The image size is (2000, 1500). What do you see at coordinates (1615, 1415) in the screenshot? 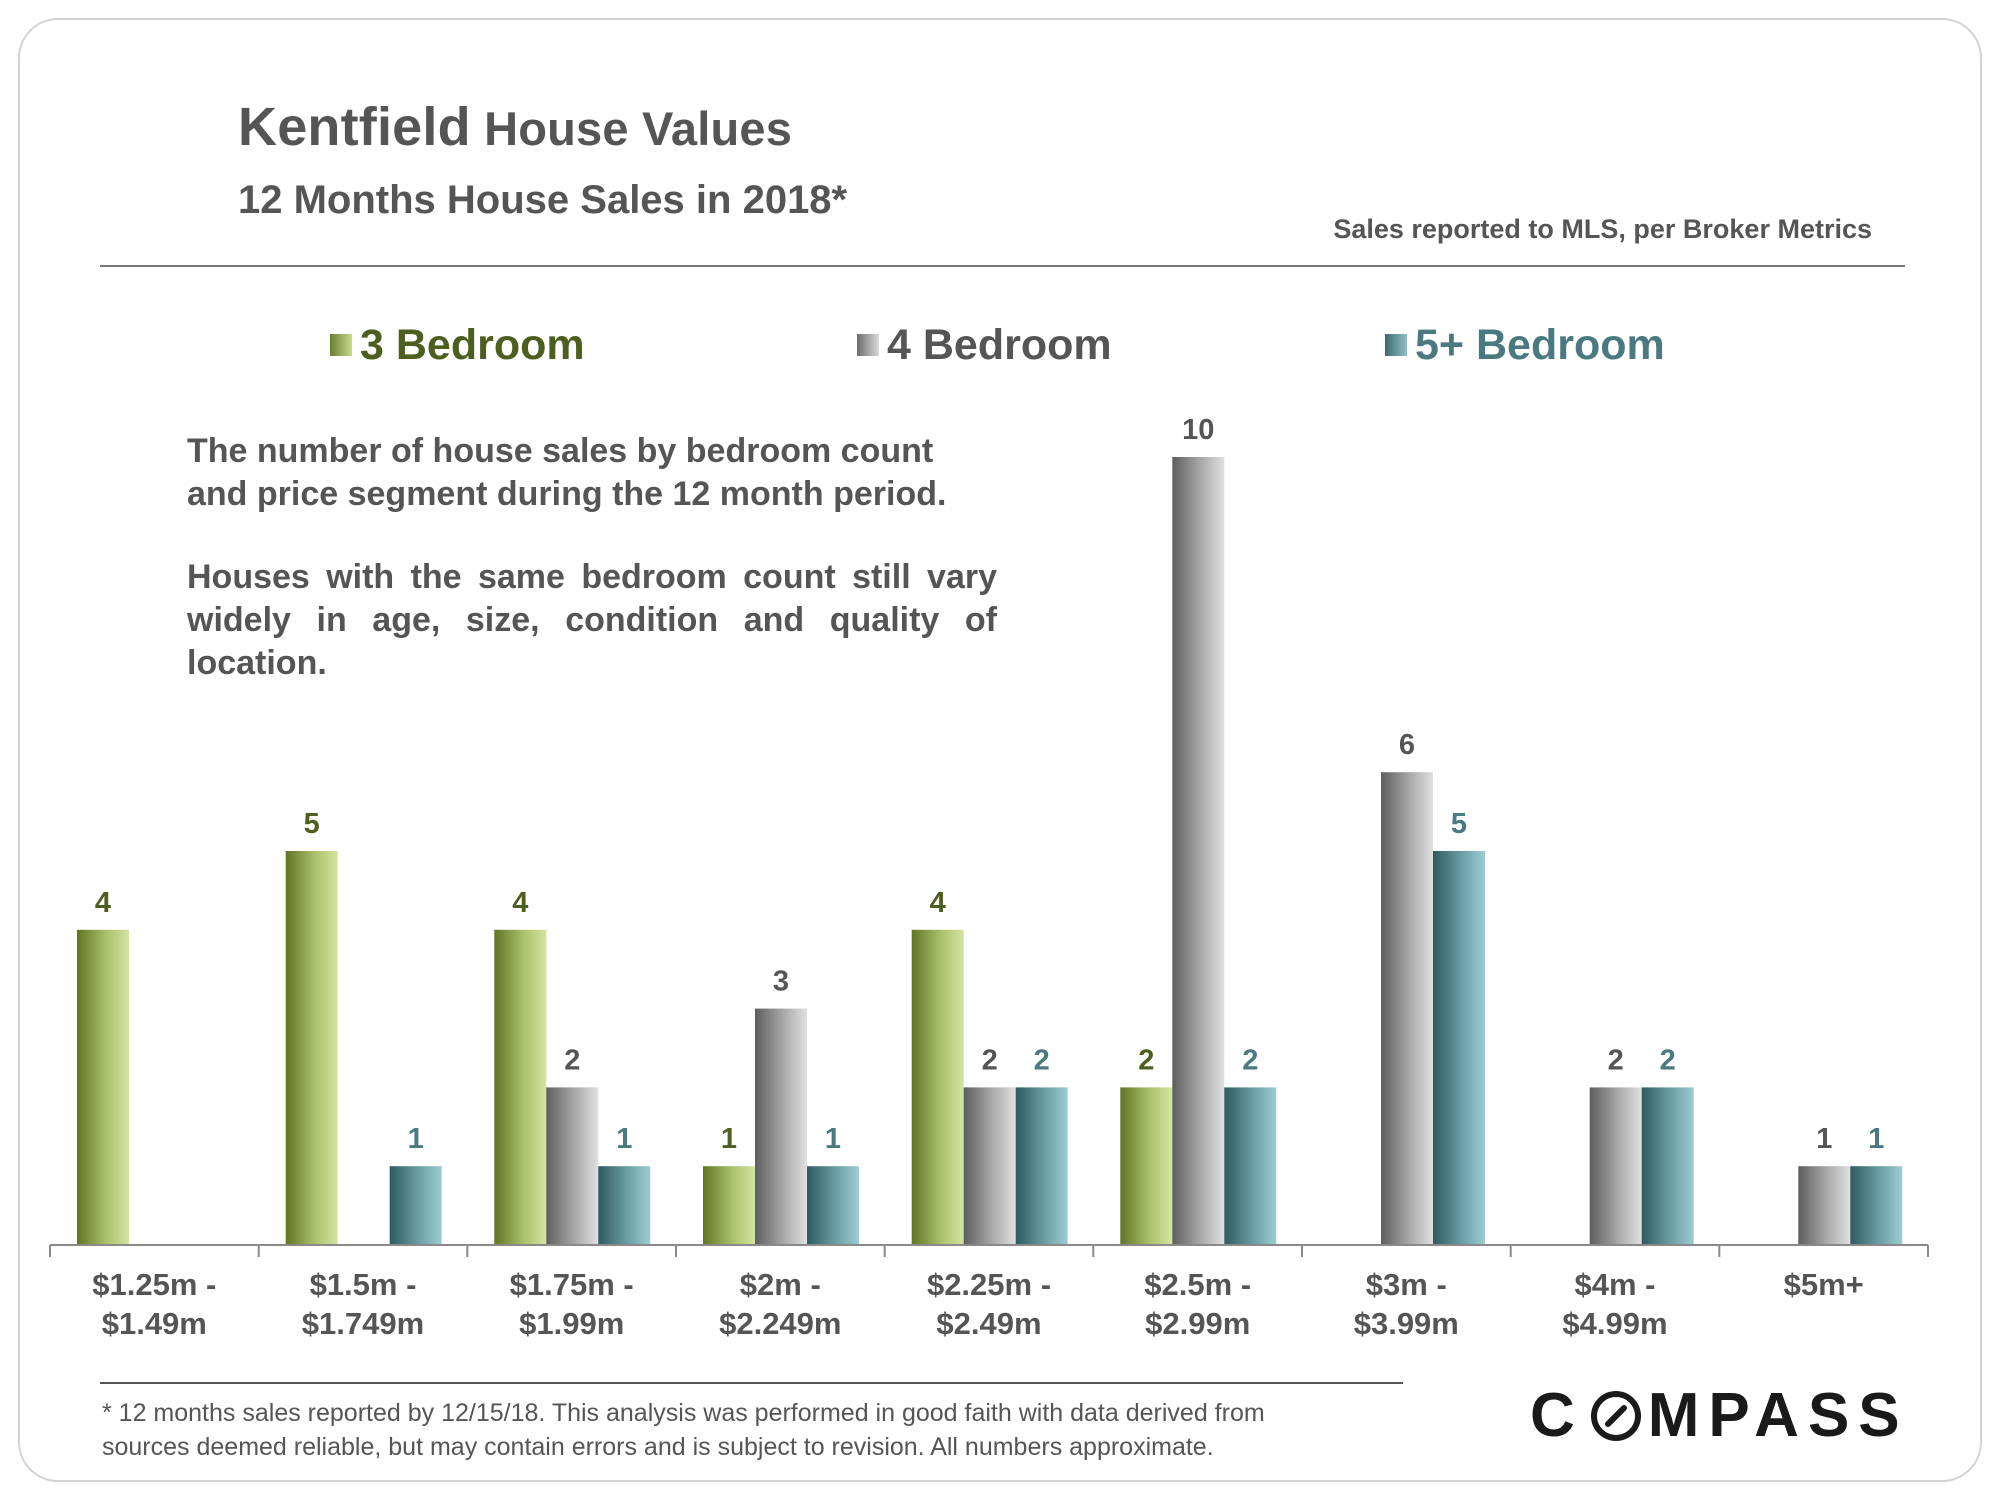
I see `compass-o-icon` at bounding box center [1615, 1415].